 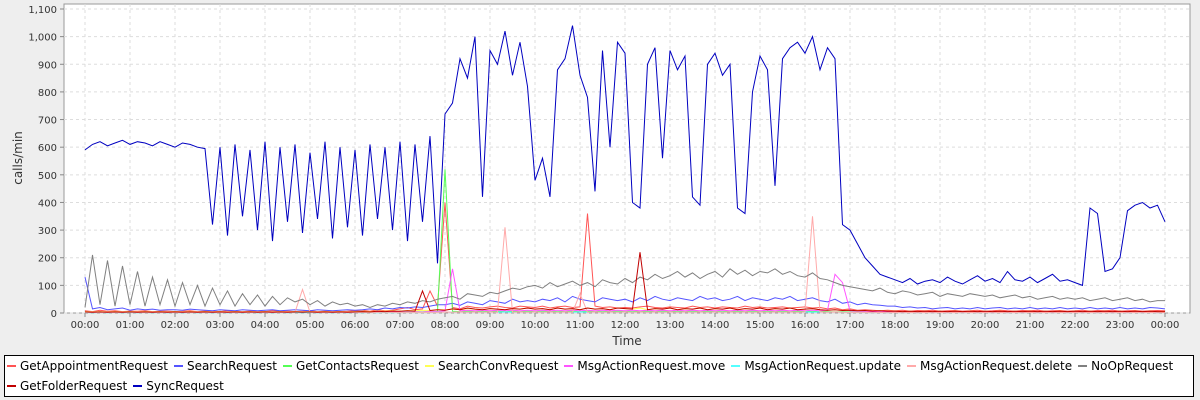 I want to click on legend-item: SearchConvRequest, so click(x=491, y=366).